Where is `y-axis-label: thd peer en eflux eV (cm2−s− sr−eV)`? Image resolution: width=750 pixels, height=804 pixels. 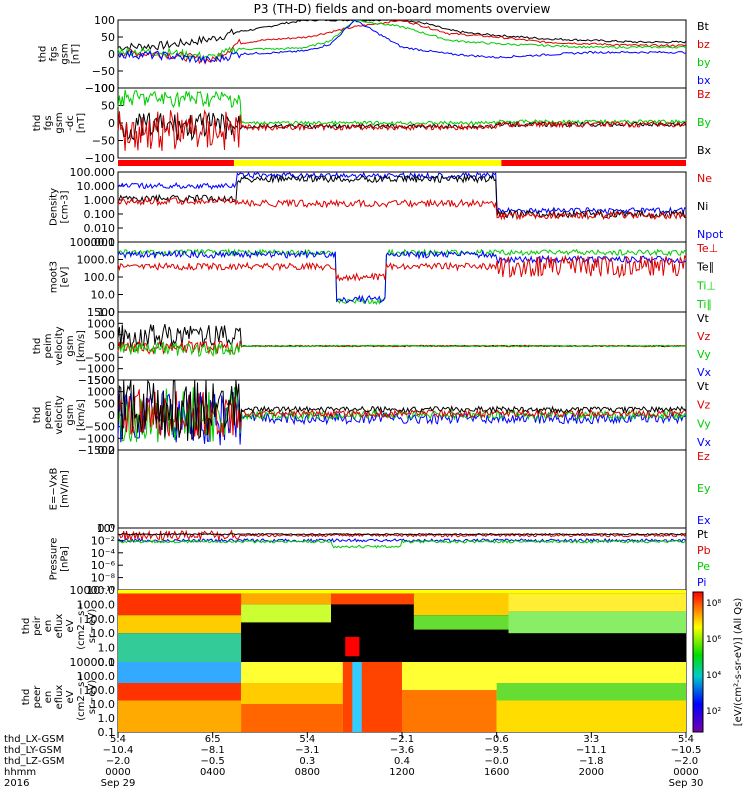
y-axis-label: thd peer en eflux eV (cm2−s− sr−eV) is located at coordinates (59, 696).